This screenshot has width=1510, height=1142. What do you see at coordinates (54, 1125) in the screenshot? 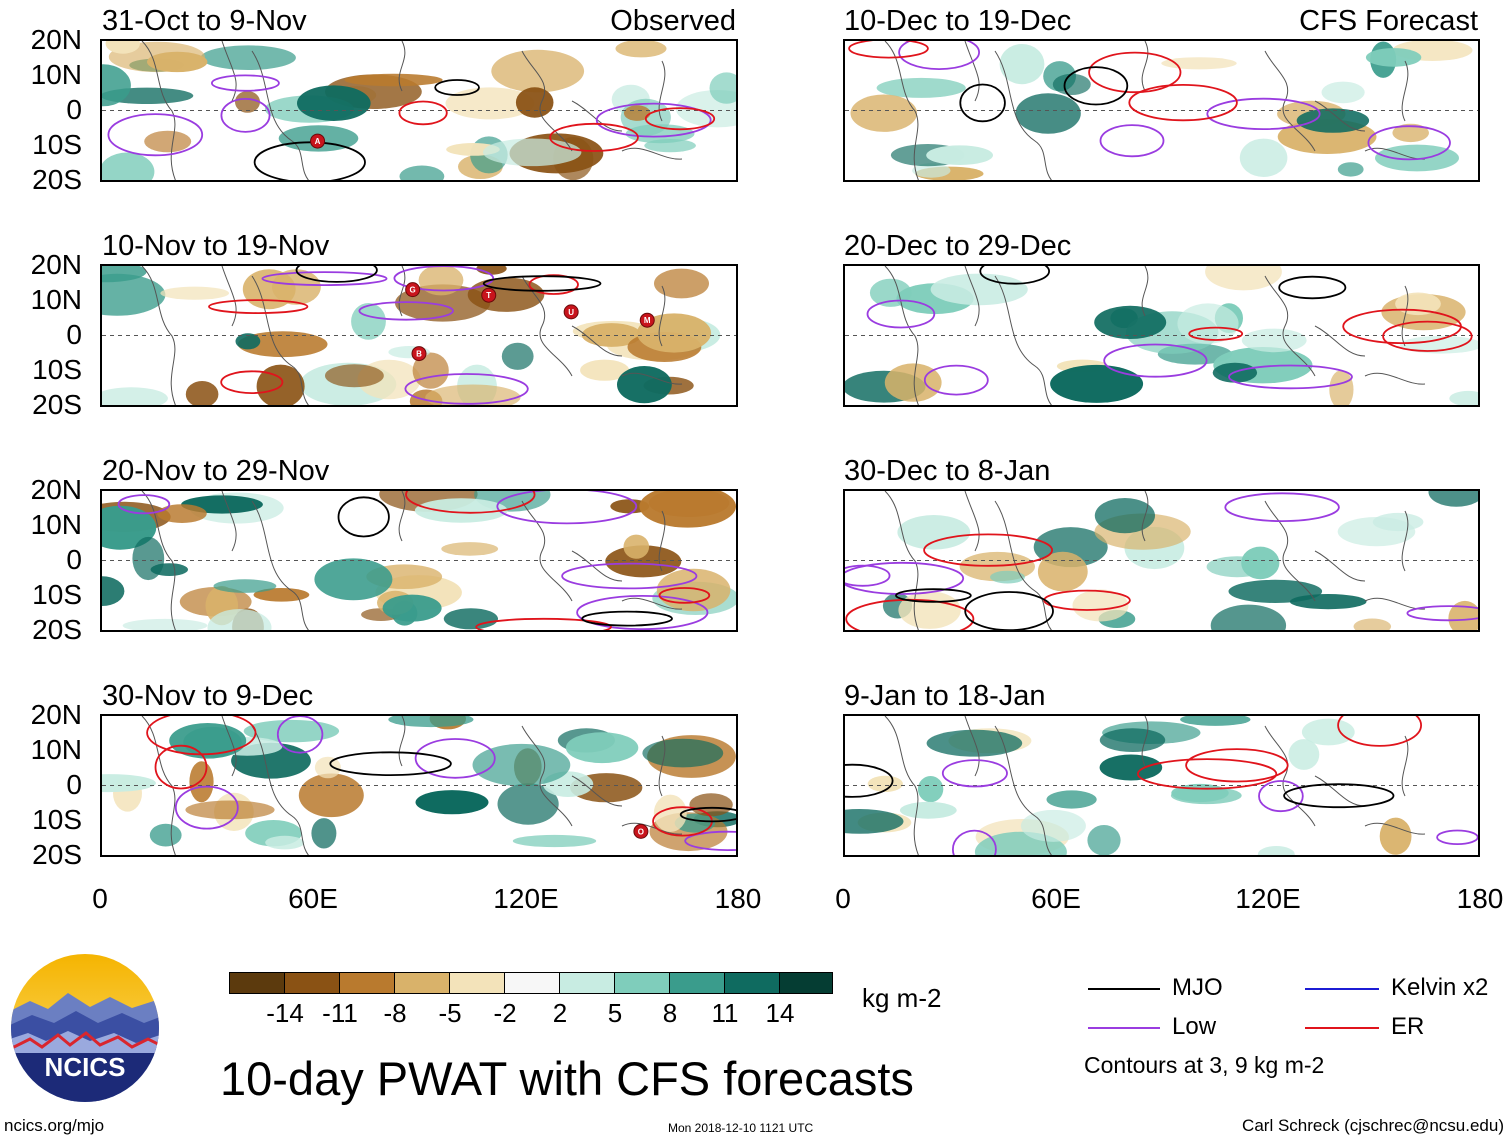
I see `site-link: ncics.org/mjo` at bounding box center [54, 1125].